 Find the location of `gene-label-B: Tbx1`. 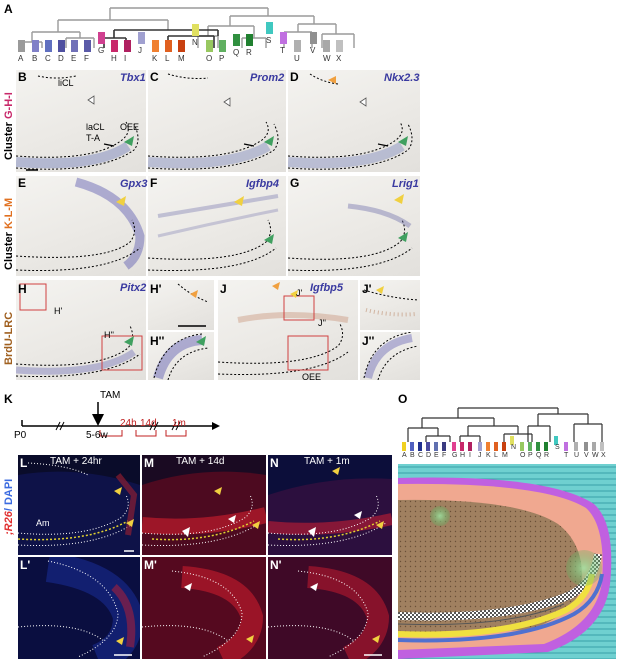

gene-label-B: Tbx1 is located at coordinates (133, 78).